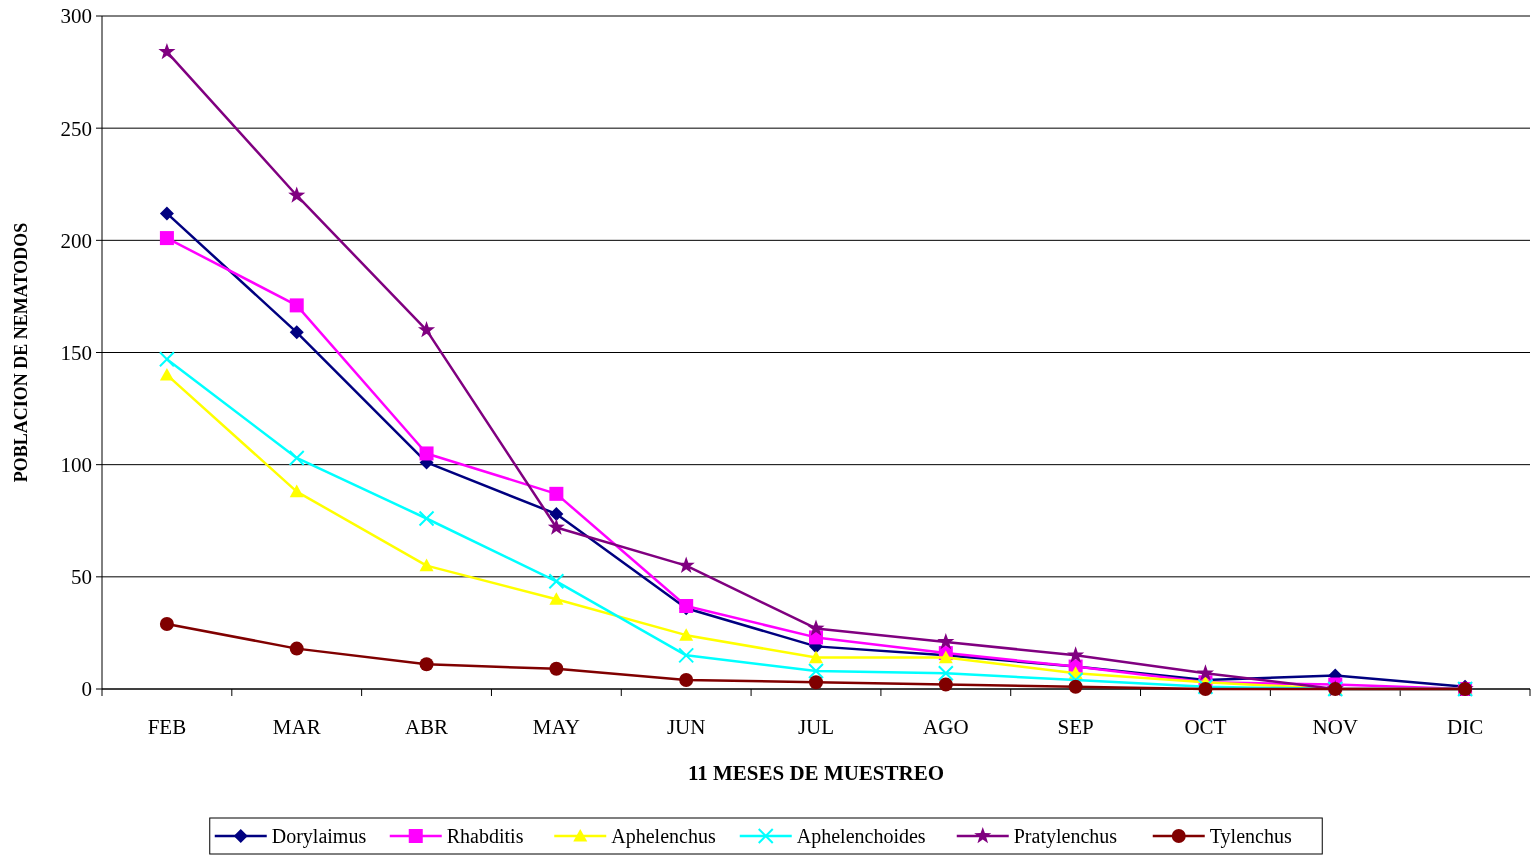 The height and width of the screenshot is (862, 1532). Describe the element at coordinates (296, 727) in the screenshot. I see `x-tick-label: MAR` at that location.